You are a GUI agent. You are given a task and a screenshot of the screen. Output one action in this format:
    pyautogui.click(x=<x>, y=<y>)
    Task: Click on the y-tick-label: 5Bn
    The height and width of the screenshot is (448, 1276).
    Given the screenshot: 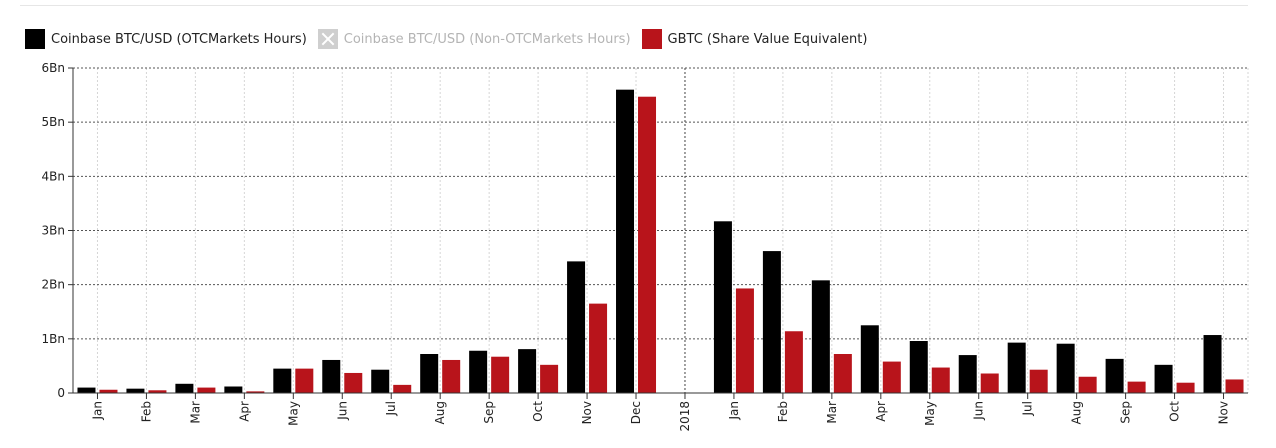 What is the action you would take?
    pyautogui.click(x=53, y=122)
    